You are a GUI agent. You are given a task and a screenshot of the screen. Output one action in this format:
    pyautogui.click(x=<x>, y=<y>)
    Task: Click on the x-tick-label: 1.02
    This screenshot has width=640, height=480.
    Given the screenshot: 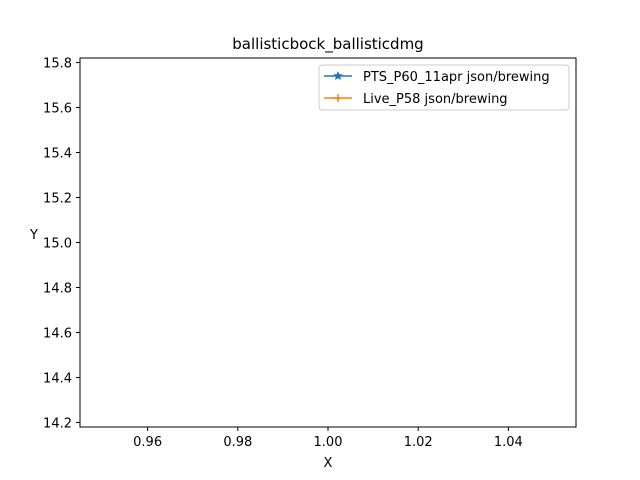 What is the action you would take?
    pyautogui.click(x=418, y=442)
    